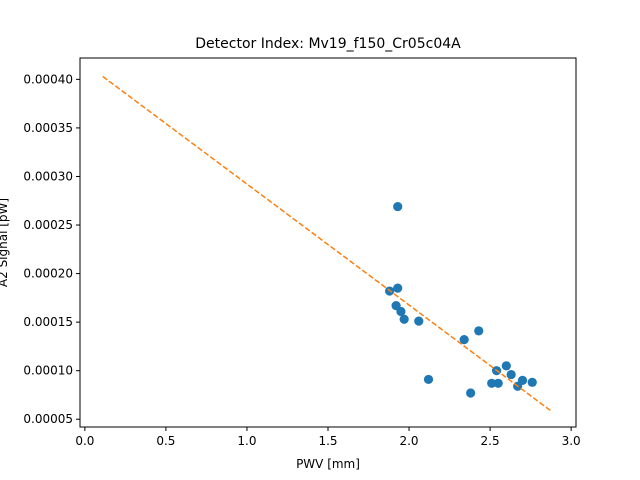  What do you see at coordinates (48, 128) in the screenshot?
I see `y-tick-label: 0.00035` at bounding box center [48, 128].